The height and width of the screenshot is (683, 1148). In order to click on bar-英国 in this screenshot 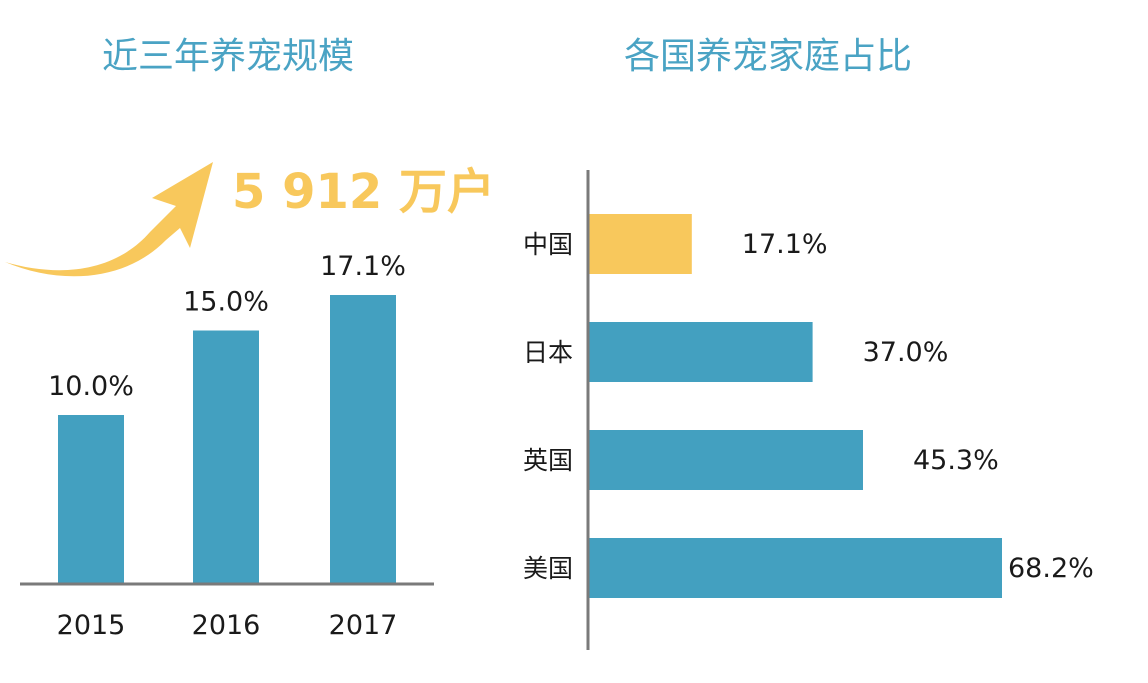, I will do `click(725, 460)`.